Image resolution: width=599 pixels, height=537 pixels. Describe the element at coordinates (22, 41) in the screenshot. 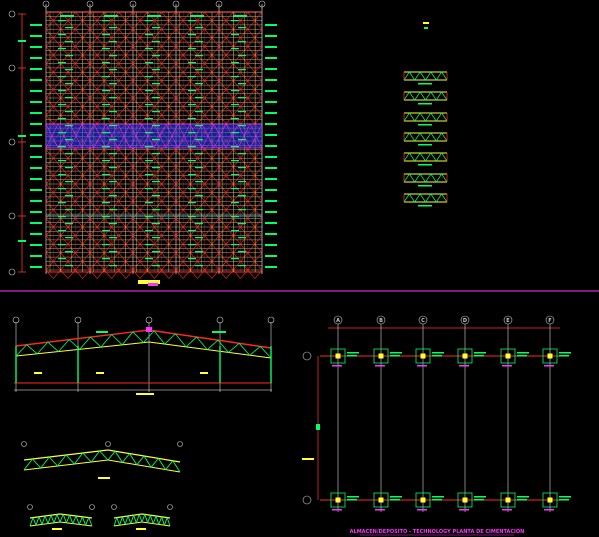

I see `roof-dim-label` at that location.